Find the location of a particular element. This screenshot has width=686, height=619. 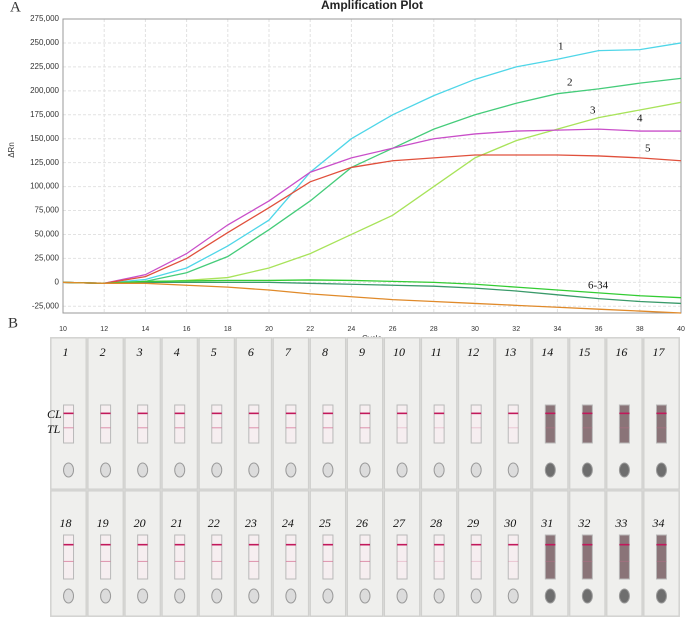

strip-number: 23 is located at coordinates (251, 523).